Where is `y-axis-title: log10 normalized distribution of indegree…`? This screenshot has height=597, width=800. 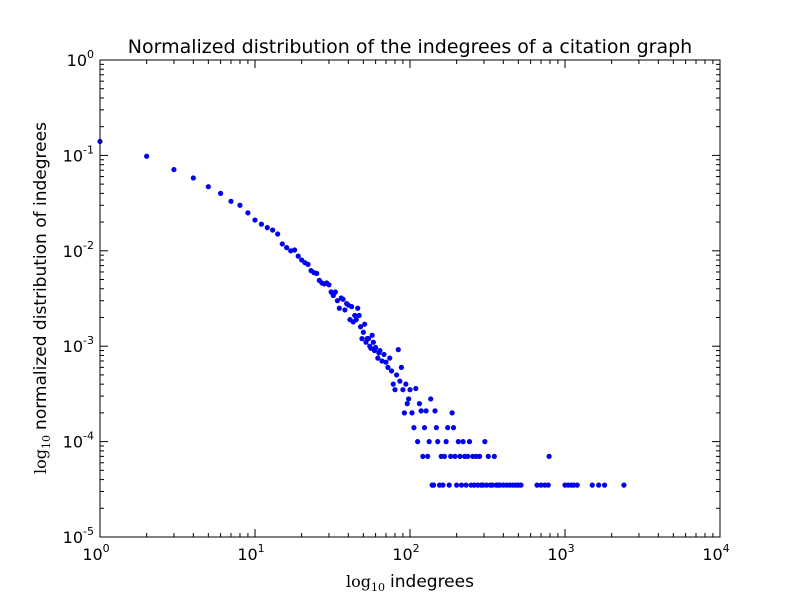
y-axis-title: log10 normalized distribution of indegree… is located at coordinates (42, 298).